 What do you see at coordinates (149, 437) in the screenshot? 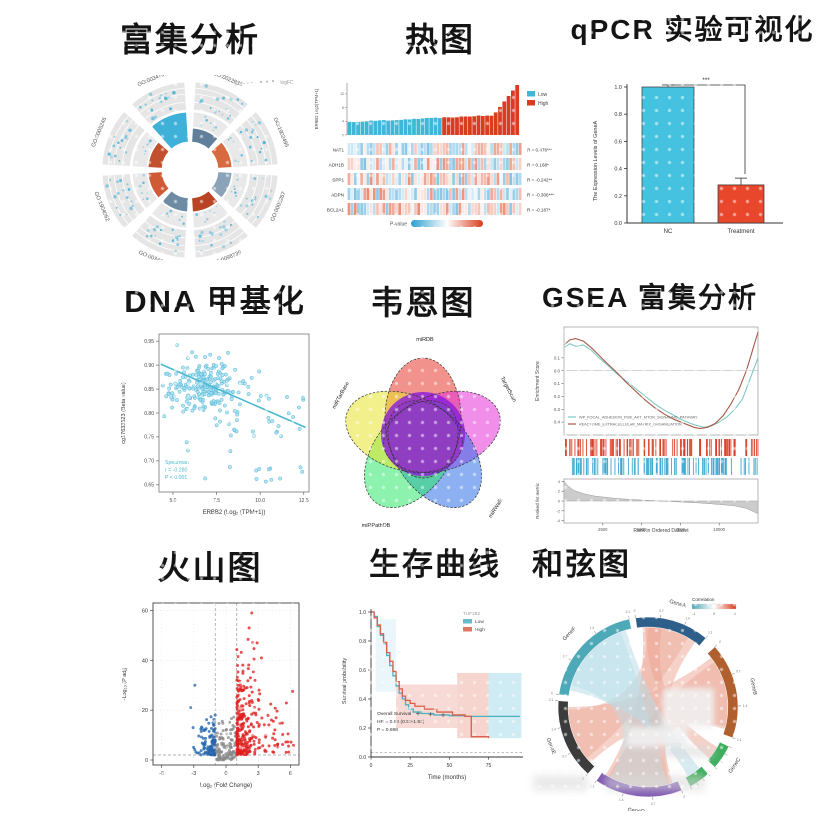
I see `svg-text: 0.75` at bounding box center [149, 437].